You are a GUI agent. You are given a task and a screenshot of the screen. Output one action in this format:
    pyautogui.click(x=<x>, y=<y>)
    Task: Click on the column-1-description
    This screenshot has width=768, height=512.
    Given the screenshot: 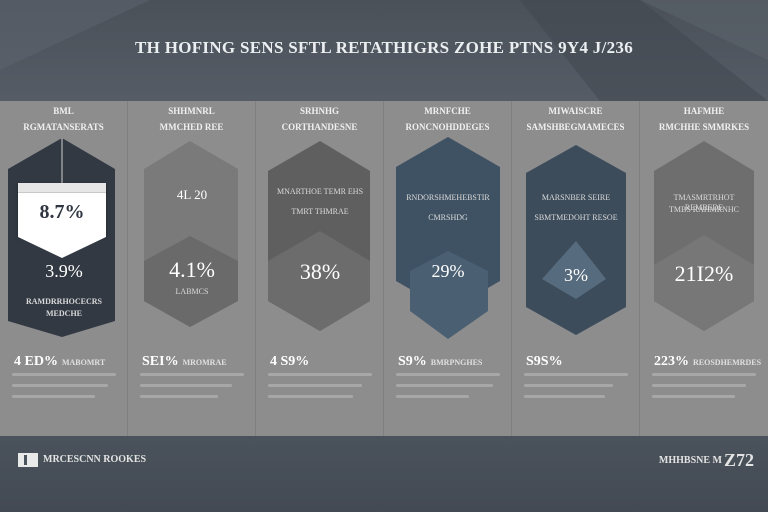 What is the action you would take?
    pyautogui.click(x=64, y=389)
    